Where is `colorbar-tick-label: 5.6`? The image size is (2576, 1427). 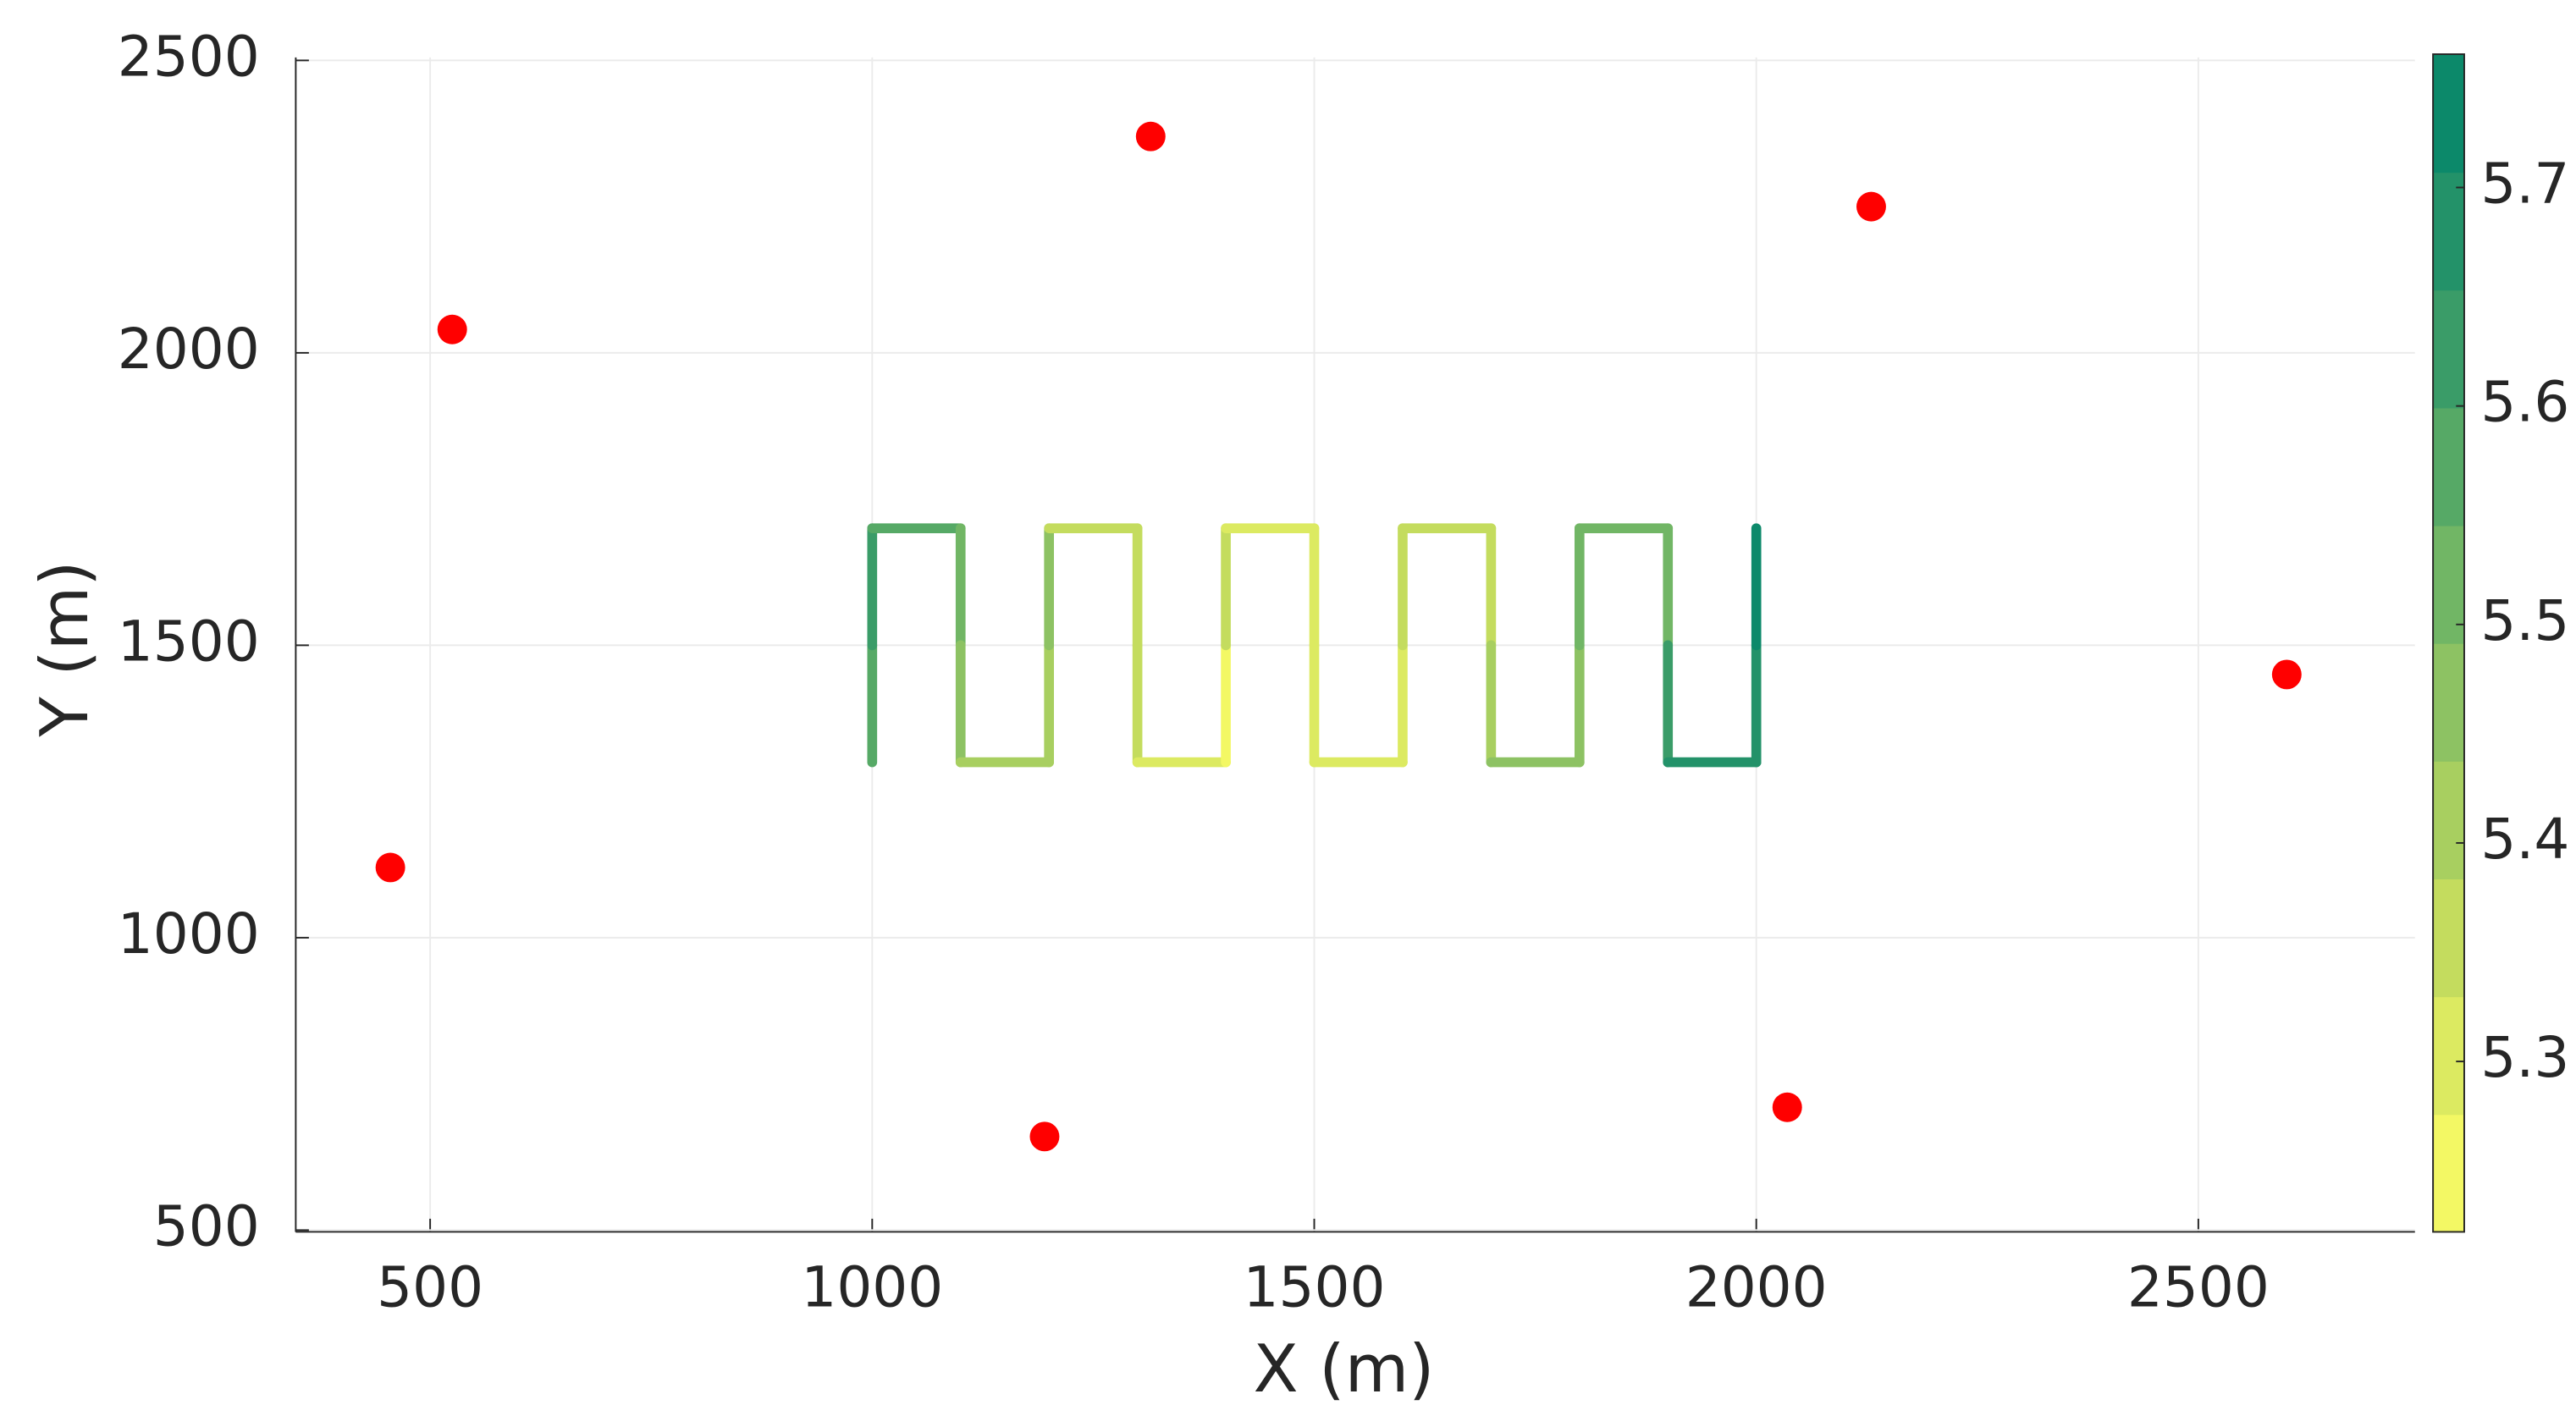
colorbar-tick-label: 5.6 is located at coordinates (2524, 402).